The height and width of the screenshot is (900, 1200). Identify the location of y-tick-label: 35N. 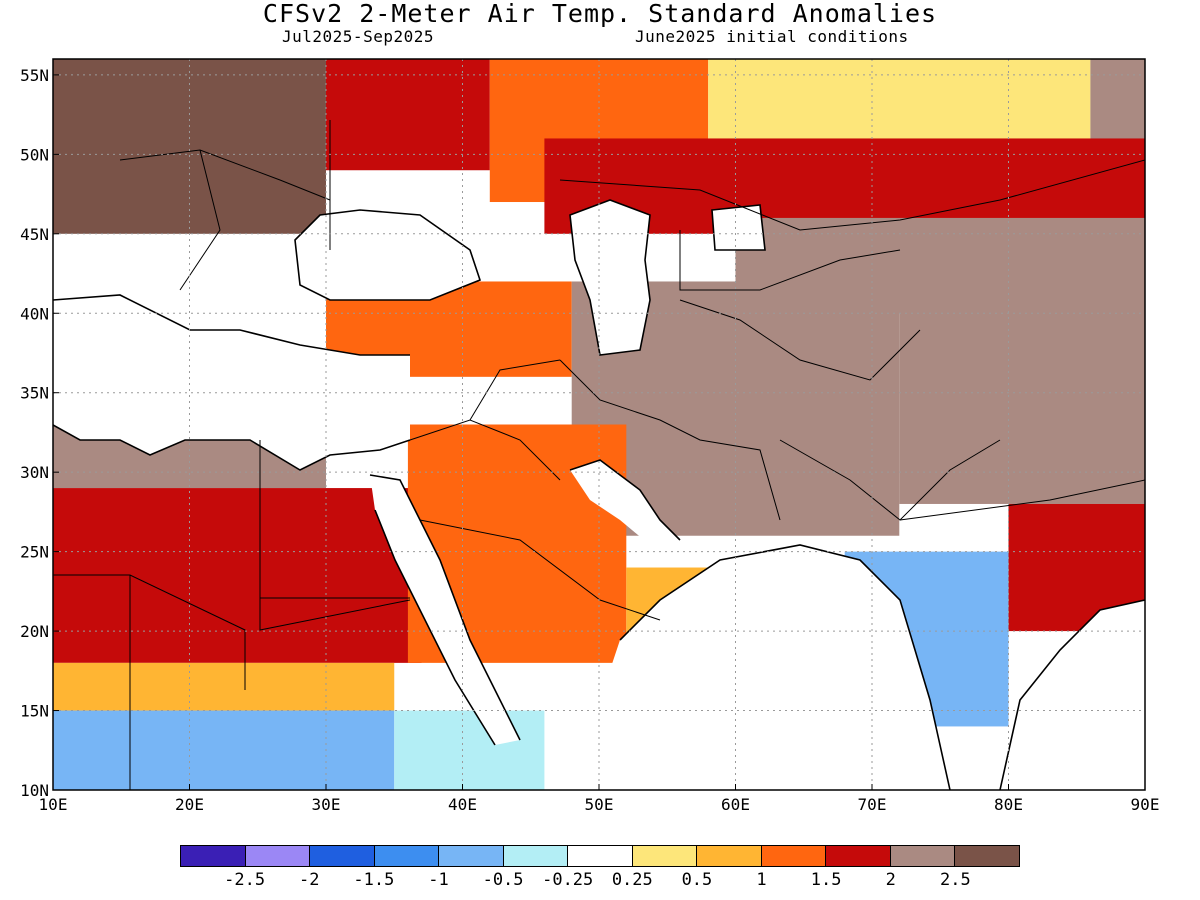
(34, 393).